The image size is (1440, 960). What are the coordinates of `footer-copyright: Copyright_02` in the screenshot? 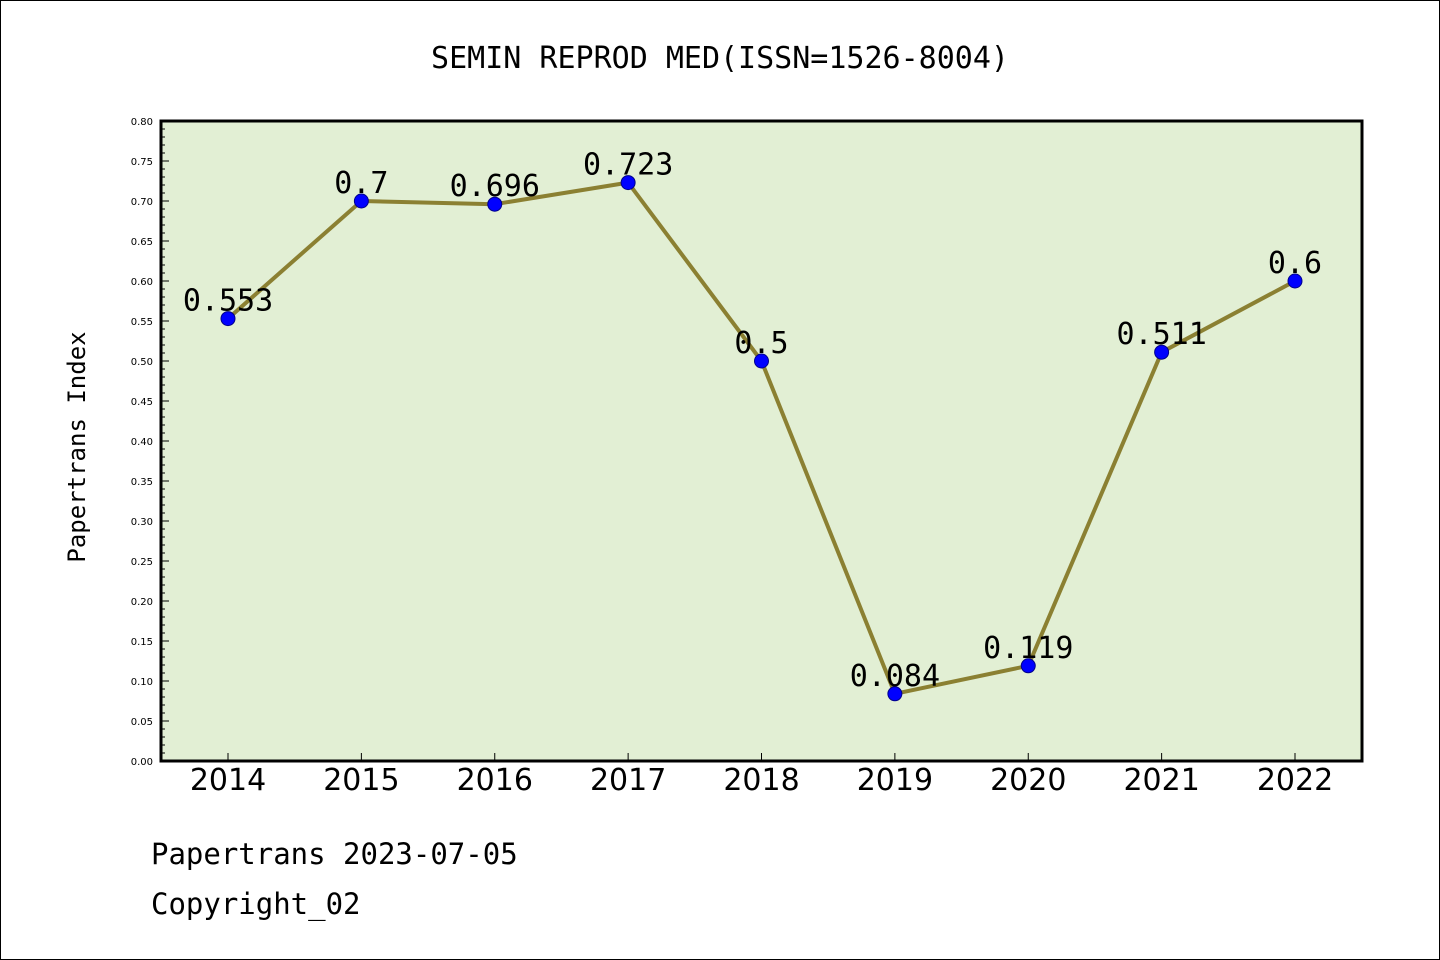 It's located at (256, 904).